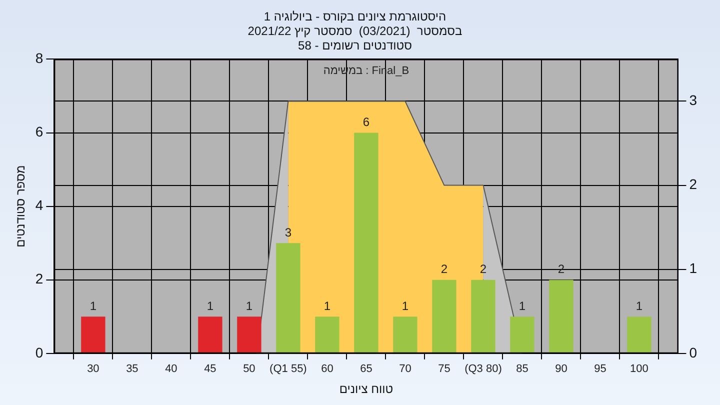 Image resolution: width=720 pixels, height=405 pixels. Describe the element at coordinates (355, 45) in the screenshot. I see `text: סטודנטים רשומים - 58` at that location.